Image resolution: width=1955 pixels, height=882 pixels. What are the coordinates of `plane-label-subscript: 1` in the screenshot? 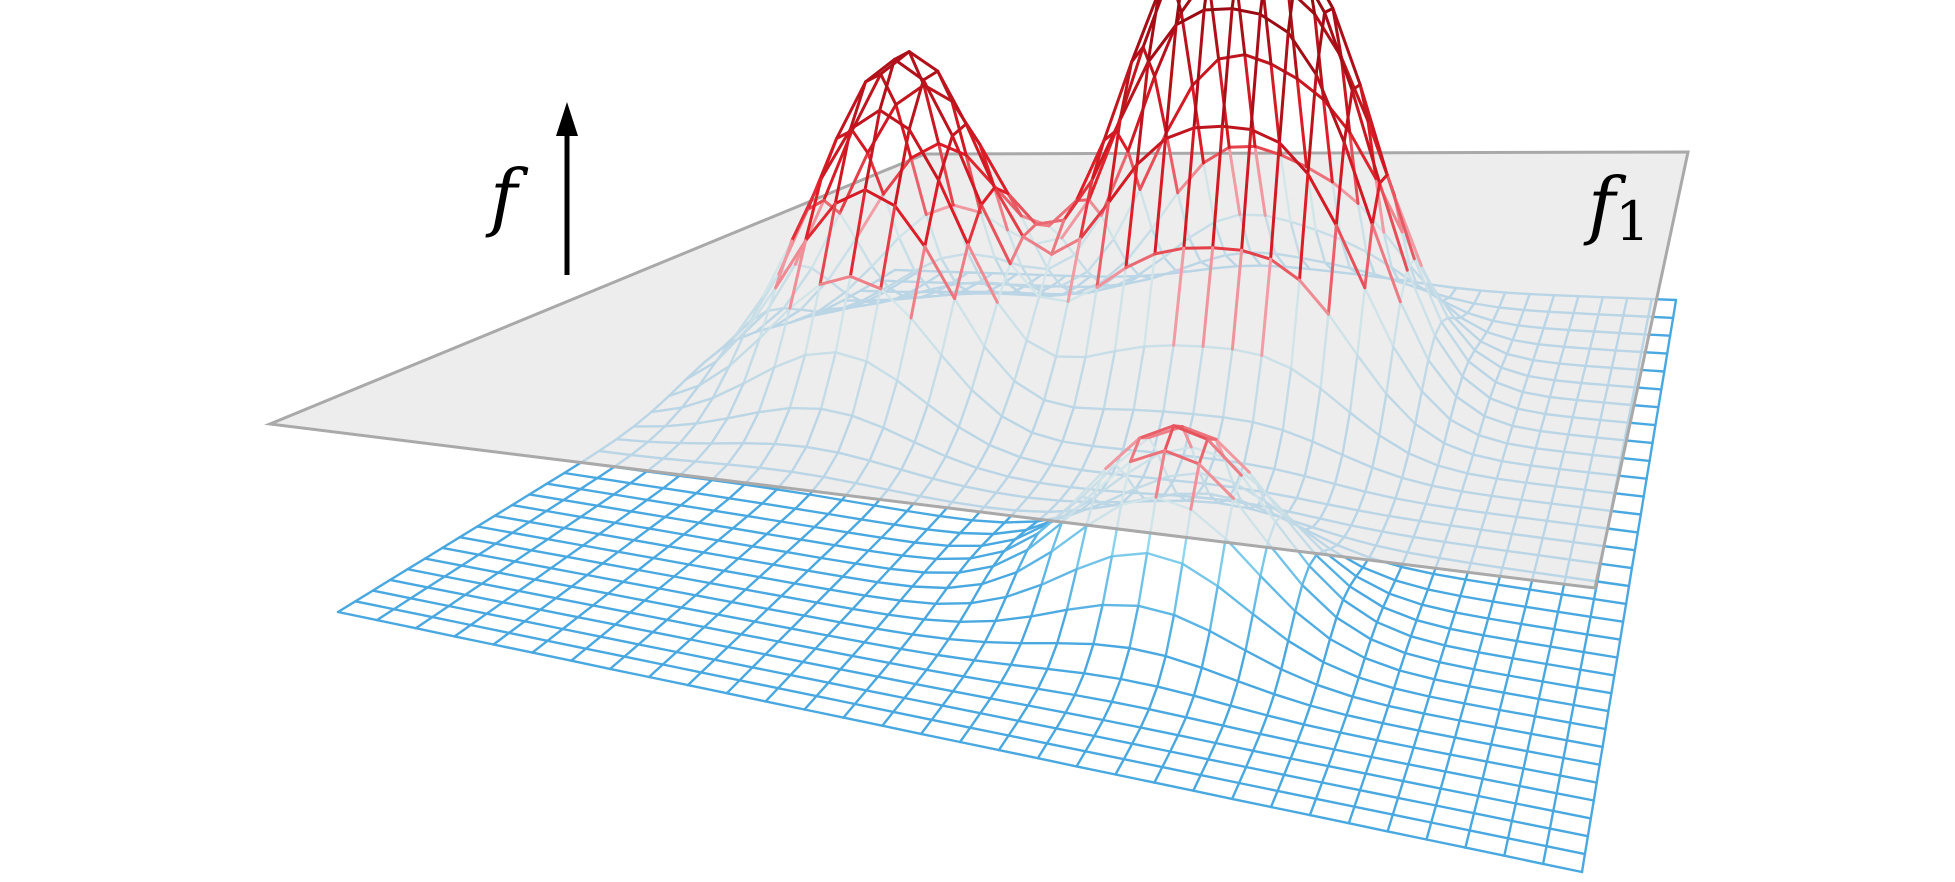 It's located at (1632, 221).